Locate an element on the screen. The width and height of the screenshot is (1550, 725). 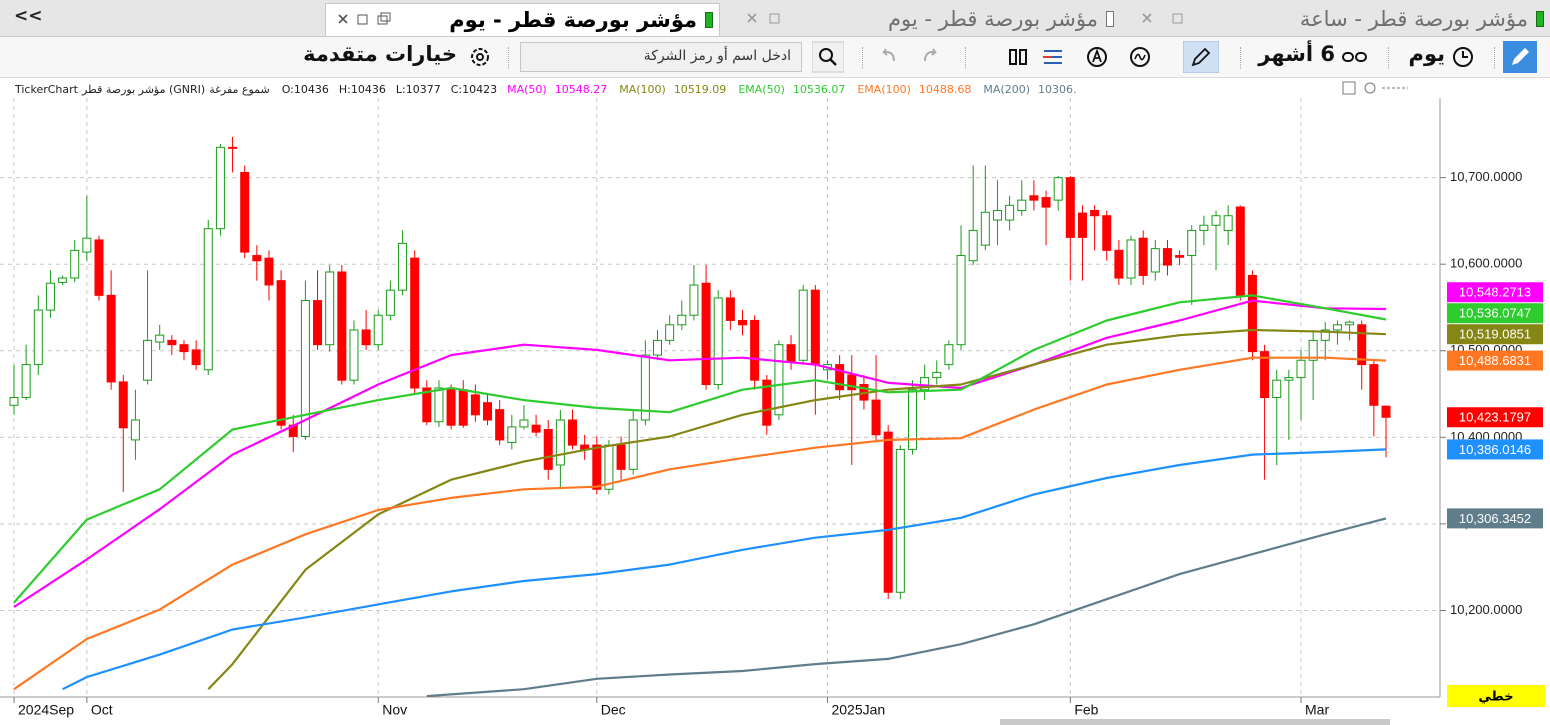
indicator-icon is located at coordinates (1140, 57).